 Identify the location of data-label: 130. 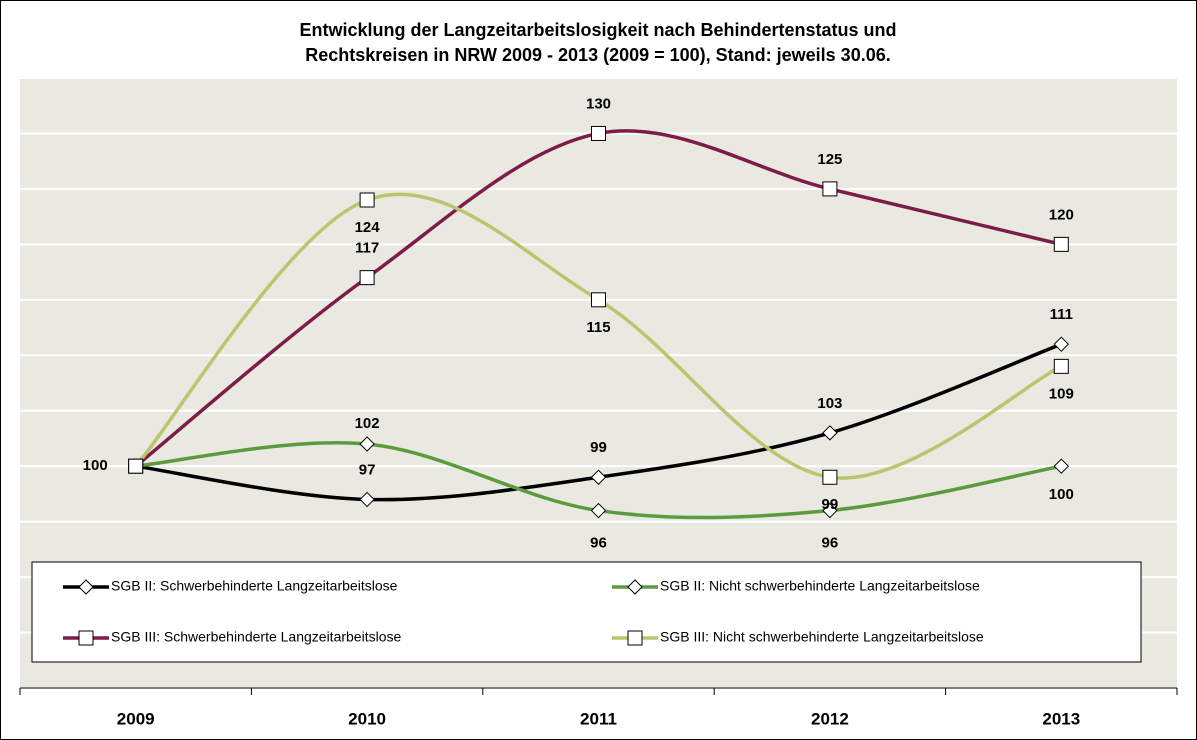
(598, 103).